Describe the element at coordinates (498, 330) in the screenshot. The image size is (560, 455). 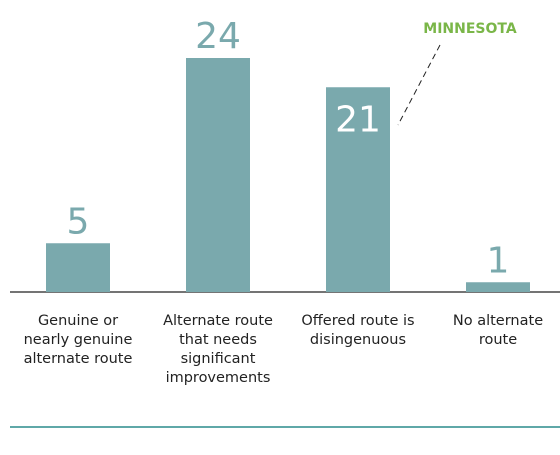
I see `category-label: No alternate route` at that location.